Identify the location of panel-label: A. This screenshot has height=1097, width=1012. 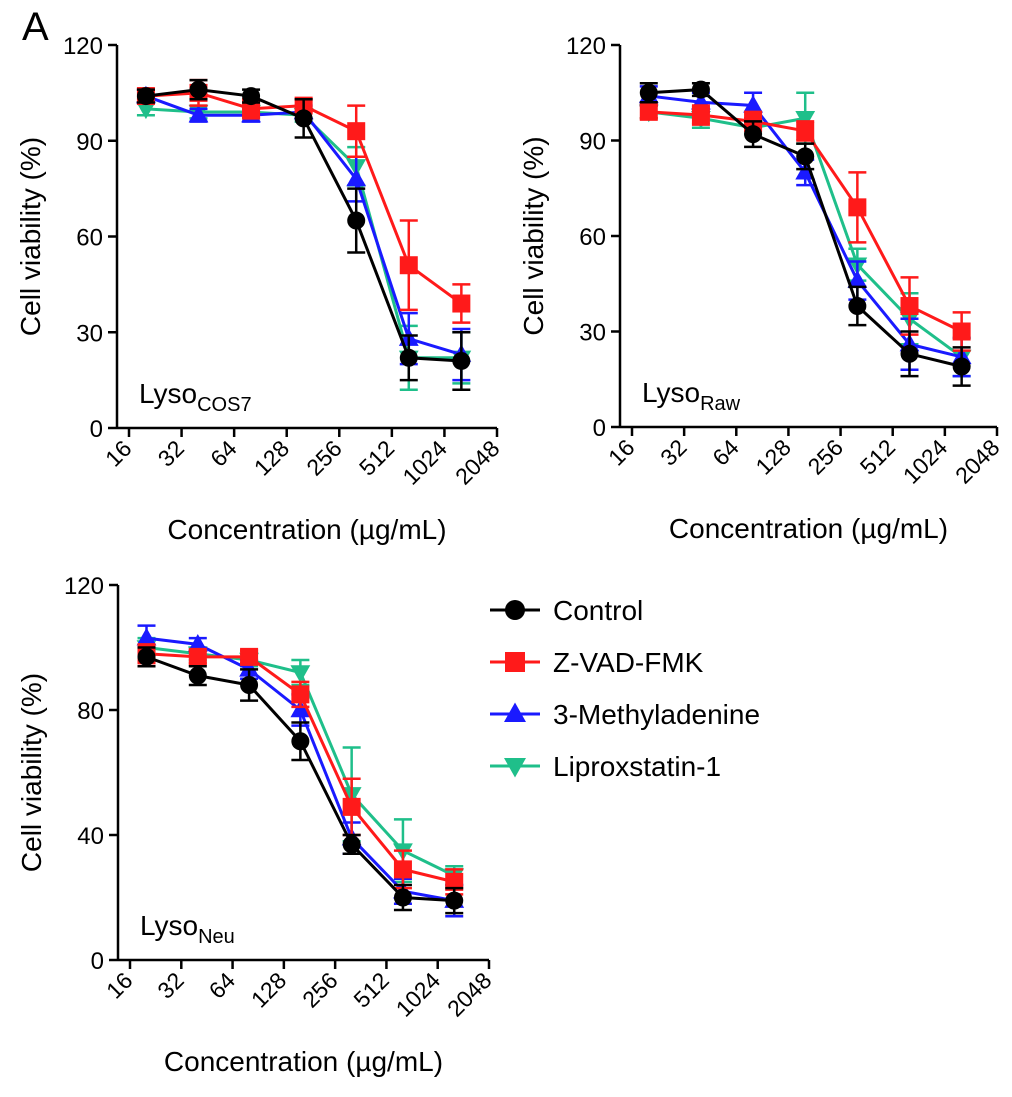
(35, 27).